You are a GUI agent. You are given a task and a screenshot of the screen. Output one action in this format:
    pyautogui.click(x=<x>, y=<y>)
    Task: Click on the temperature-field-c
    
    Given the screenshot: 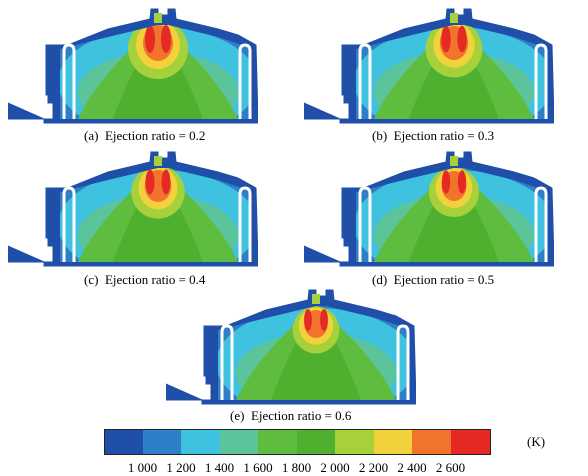 What is the action you would take?
    pyautogui.click(x=133, y=209)
    